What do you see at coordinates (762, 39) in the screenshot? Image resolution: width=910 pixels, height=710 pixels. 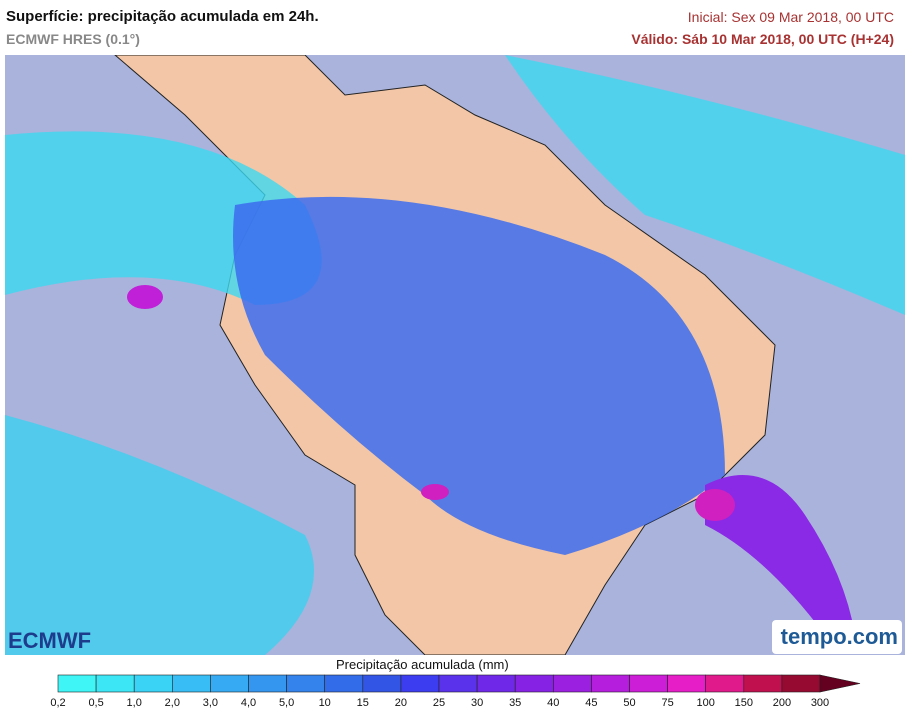 I see `valid-time: Válido: Sáb 10 Mar 2018, 00 UTC (H+24)` at bounding box center [762, 39].